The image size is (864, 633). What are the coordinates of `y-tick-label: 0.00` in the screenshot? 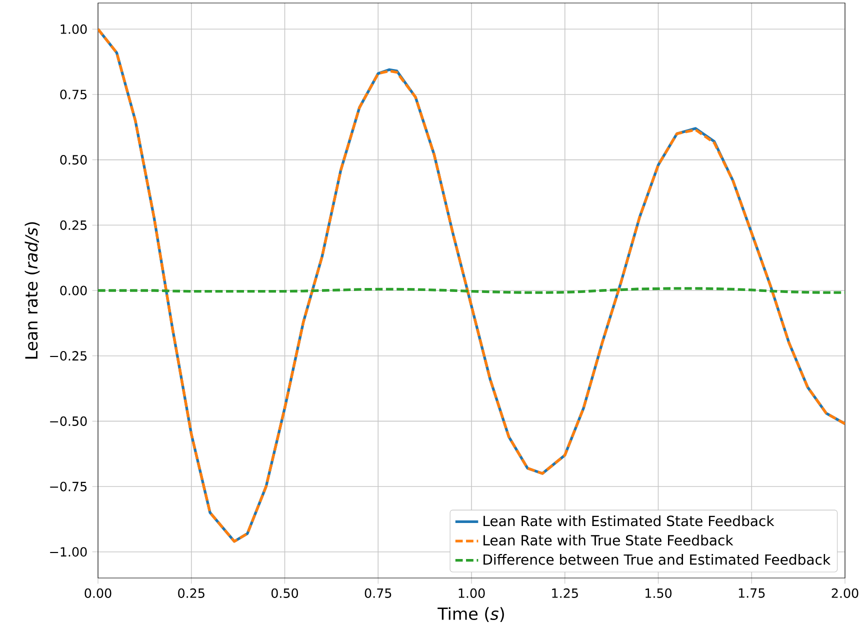 It's located at (73, 291).